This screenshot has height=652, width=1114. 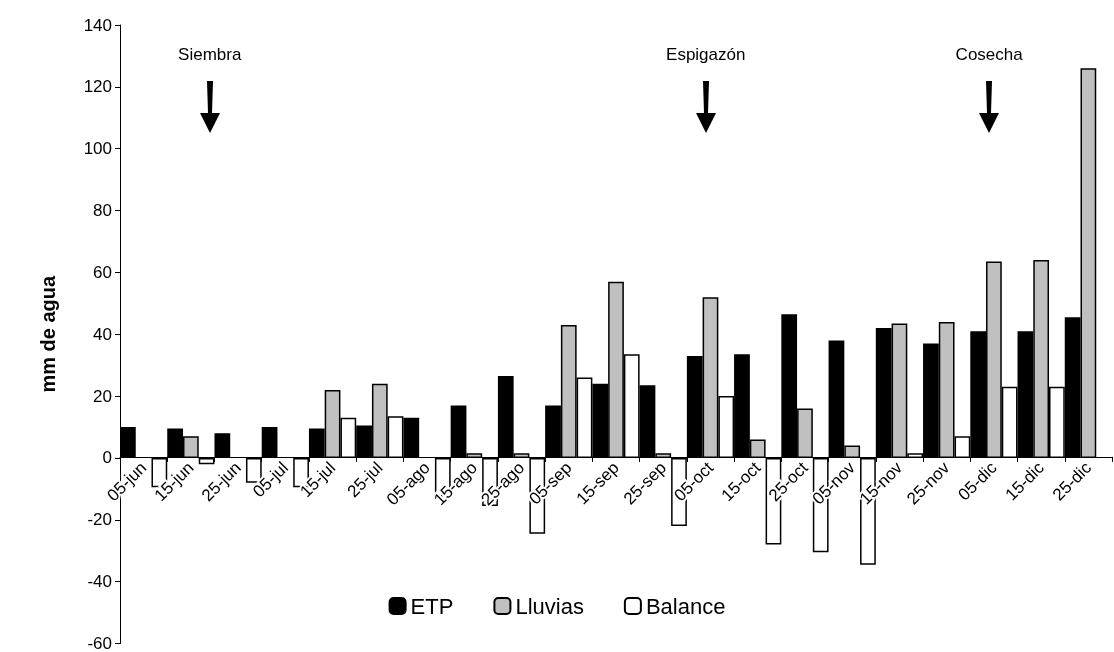 What do you see at coordinates (99, 582) in the screenshot?
I see `y-tick-label: -40` at bounding box center [99, 582].